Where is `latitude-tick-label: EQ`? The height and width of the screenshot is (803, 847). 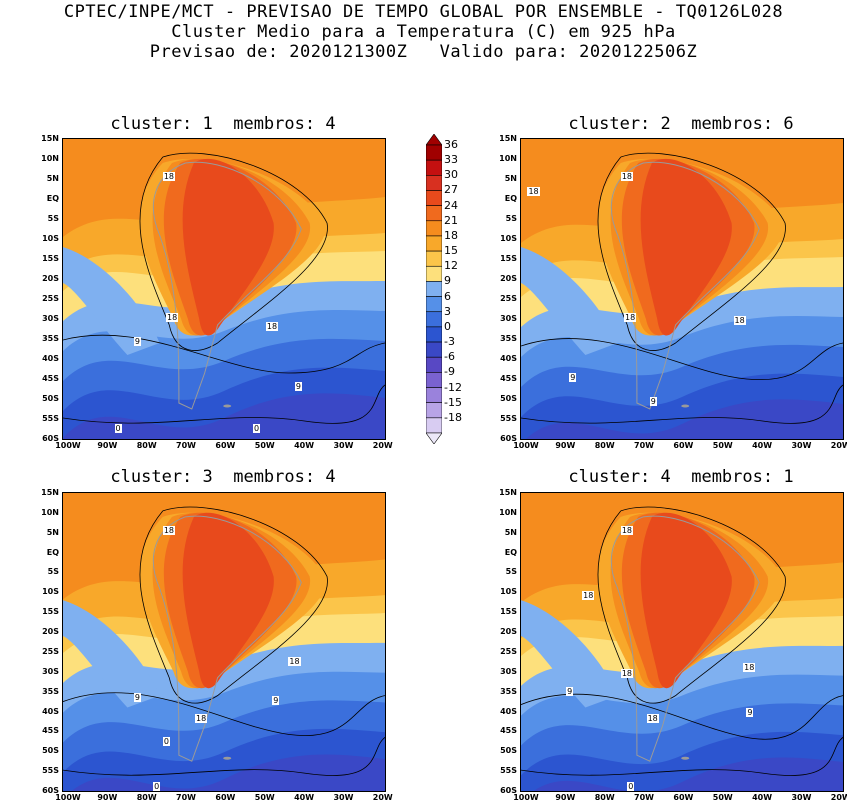
latitude-tick-label: EQ is located at coordinates (52, 552).